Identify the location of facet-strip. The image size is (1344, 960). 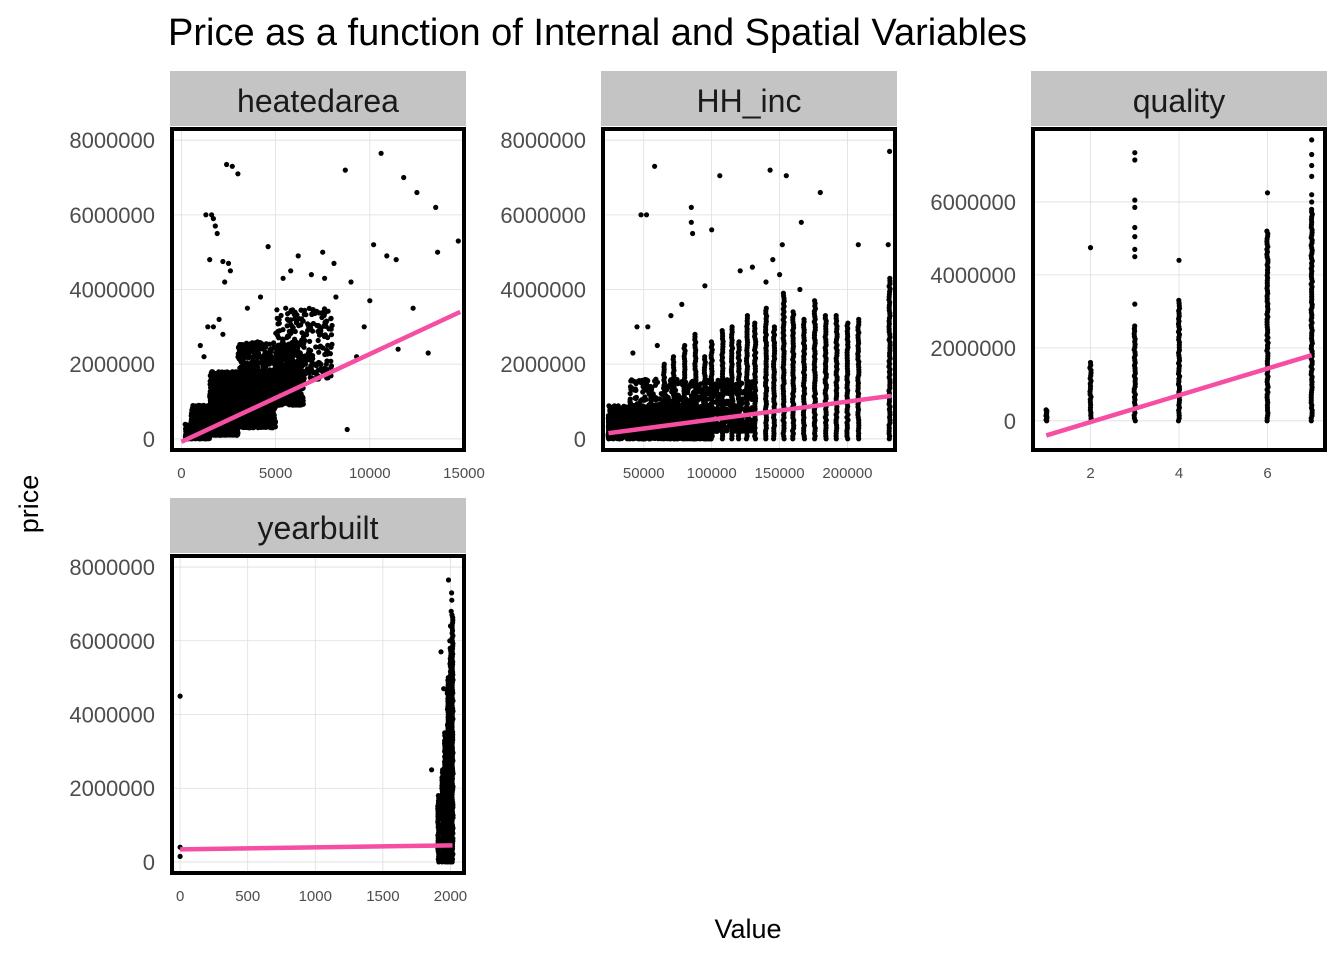
(318, 98).